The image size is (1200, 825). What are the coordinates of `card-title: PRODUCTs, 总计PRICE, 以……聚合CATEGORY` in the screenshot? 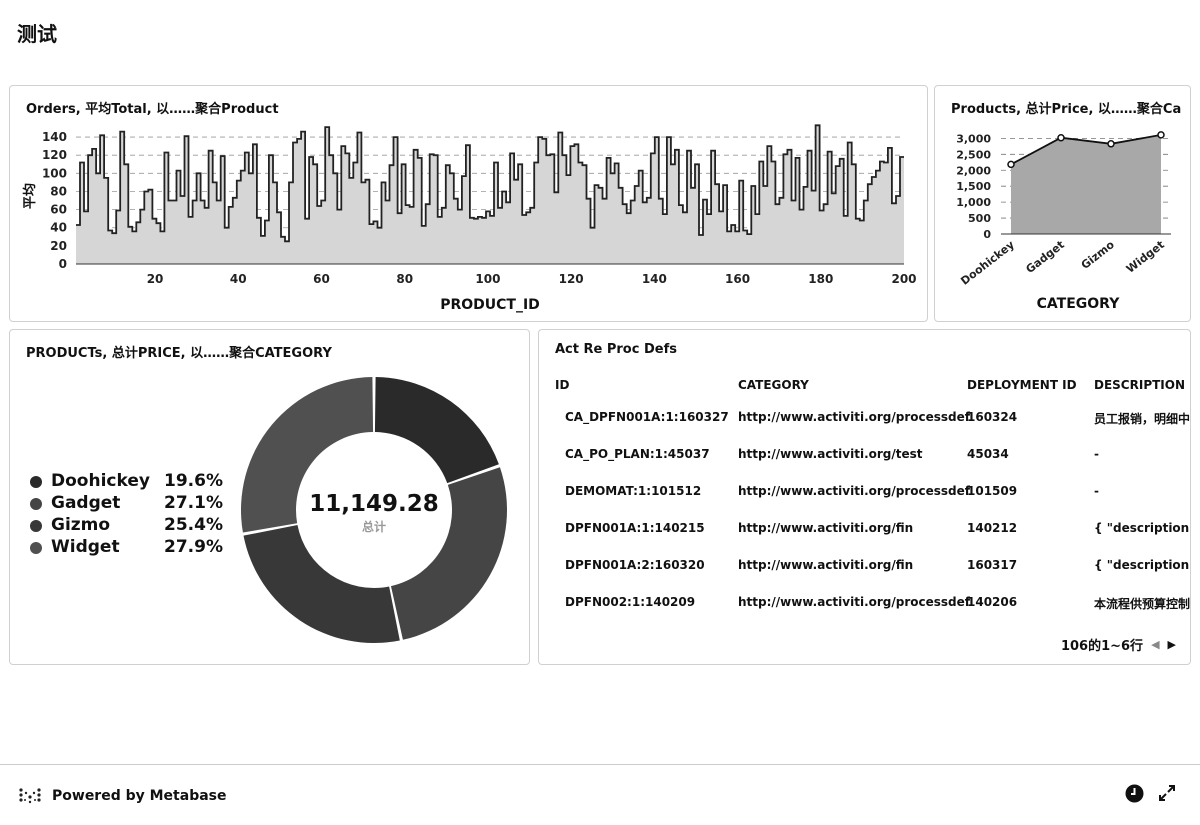 It's located at (179, 353).